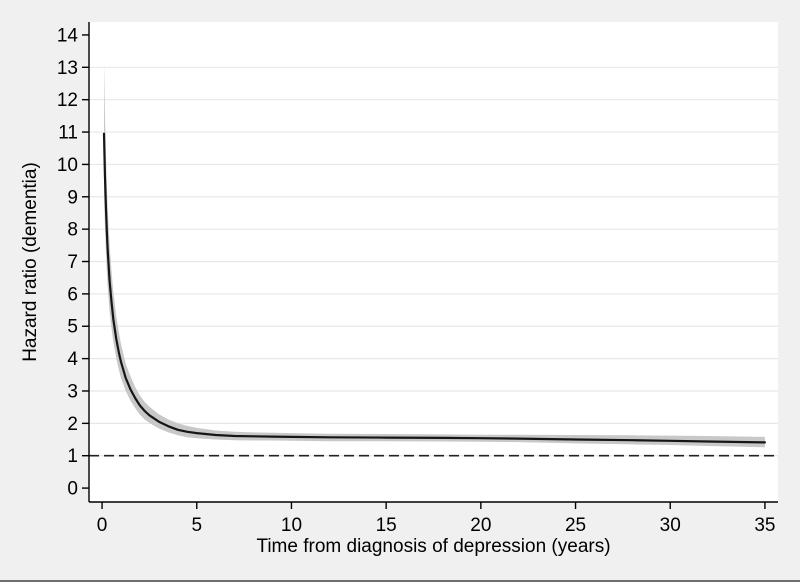 The image size is (800, 582). I want to click on y-tick-label: 0, so click(72, 489).